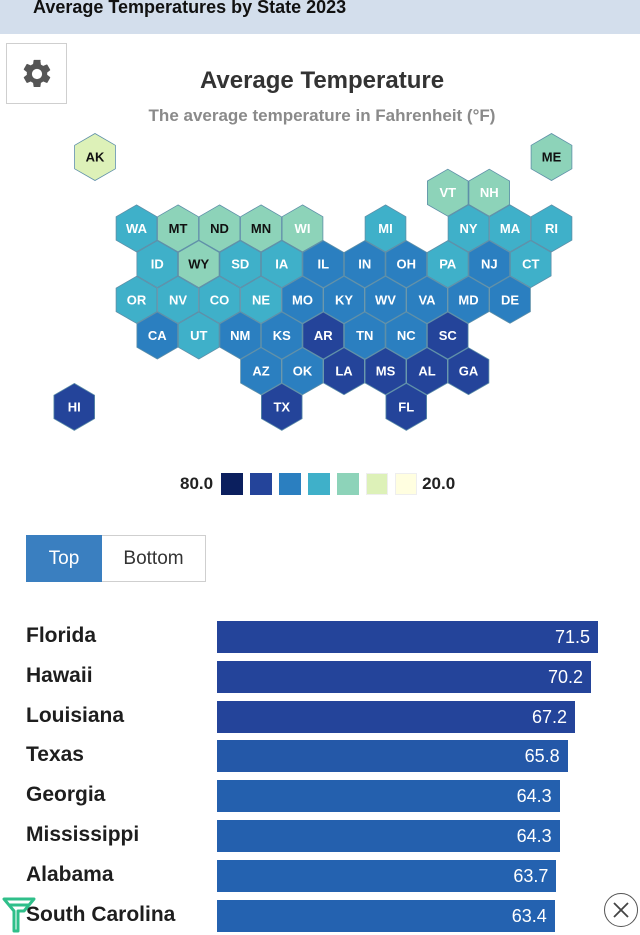 The image size is (640, 935). I want to click on state-hex-ri: RI, so click(551, 228).